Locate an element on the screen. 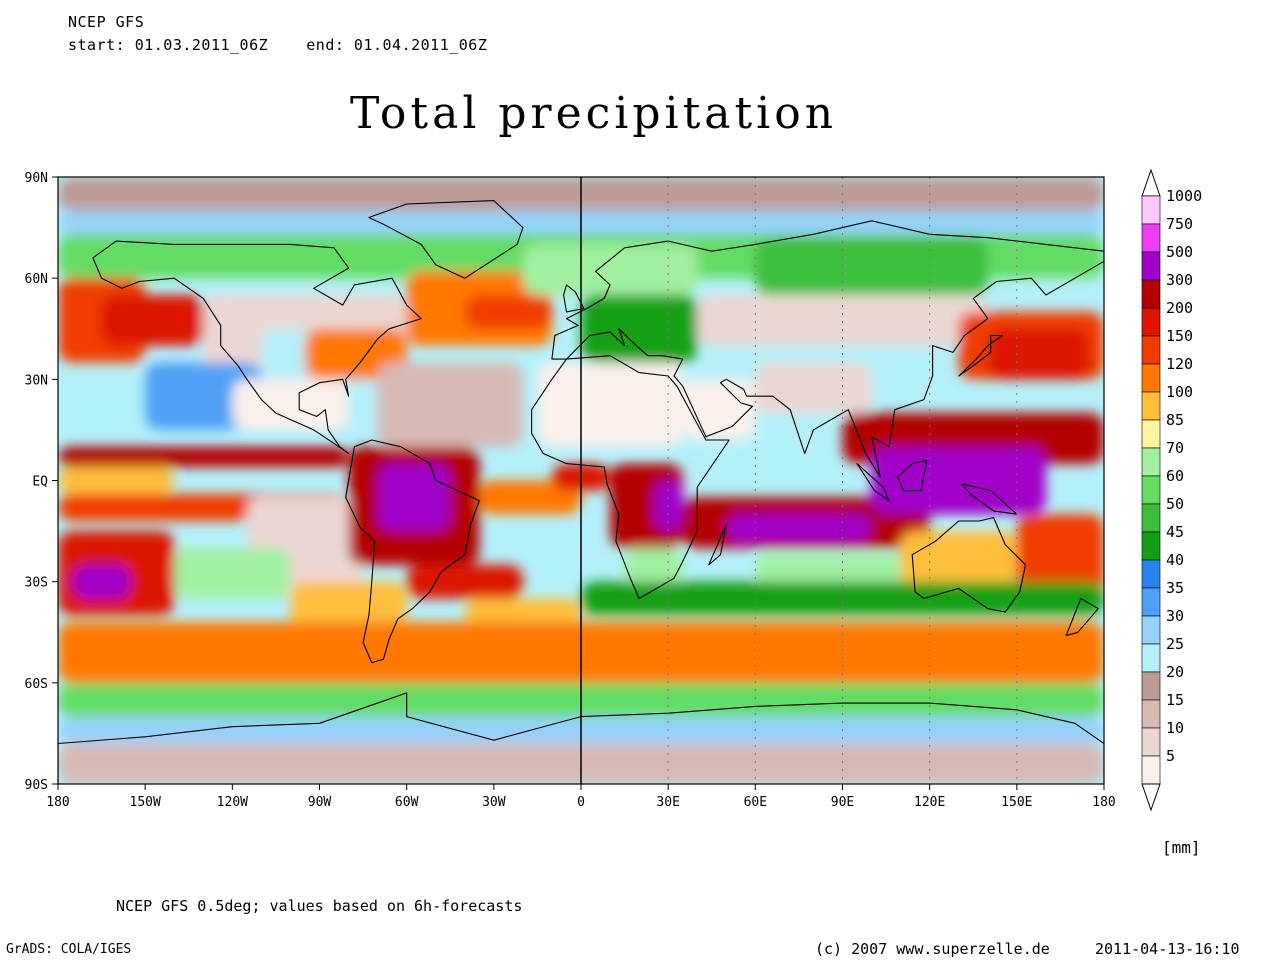 The height and width of the screenshot is (960, 1280). legend-unit: [mm] is located at coordinates (1181, 847).